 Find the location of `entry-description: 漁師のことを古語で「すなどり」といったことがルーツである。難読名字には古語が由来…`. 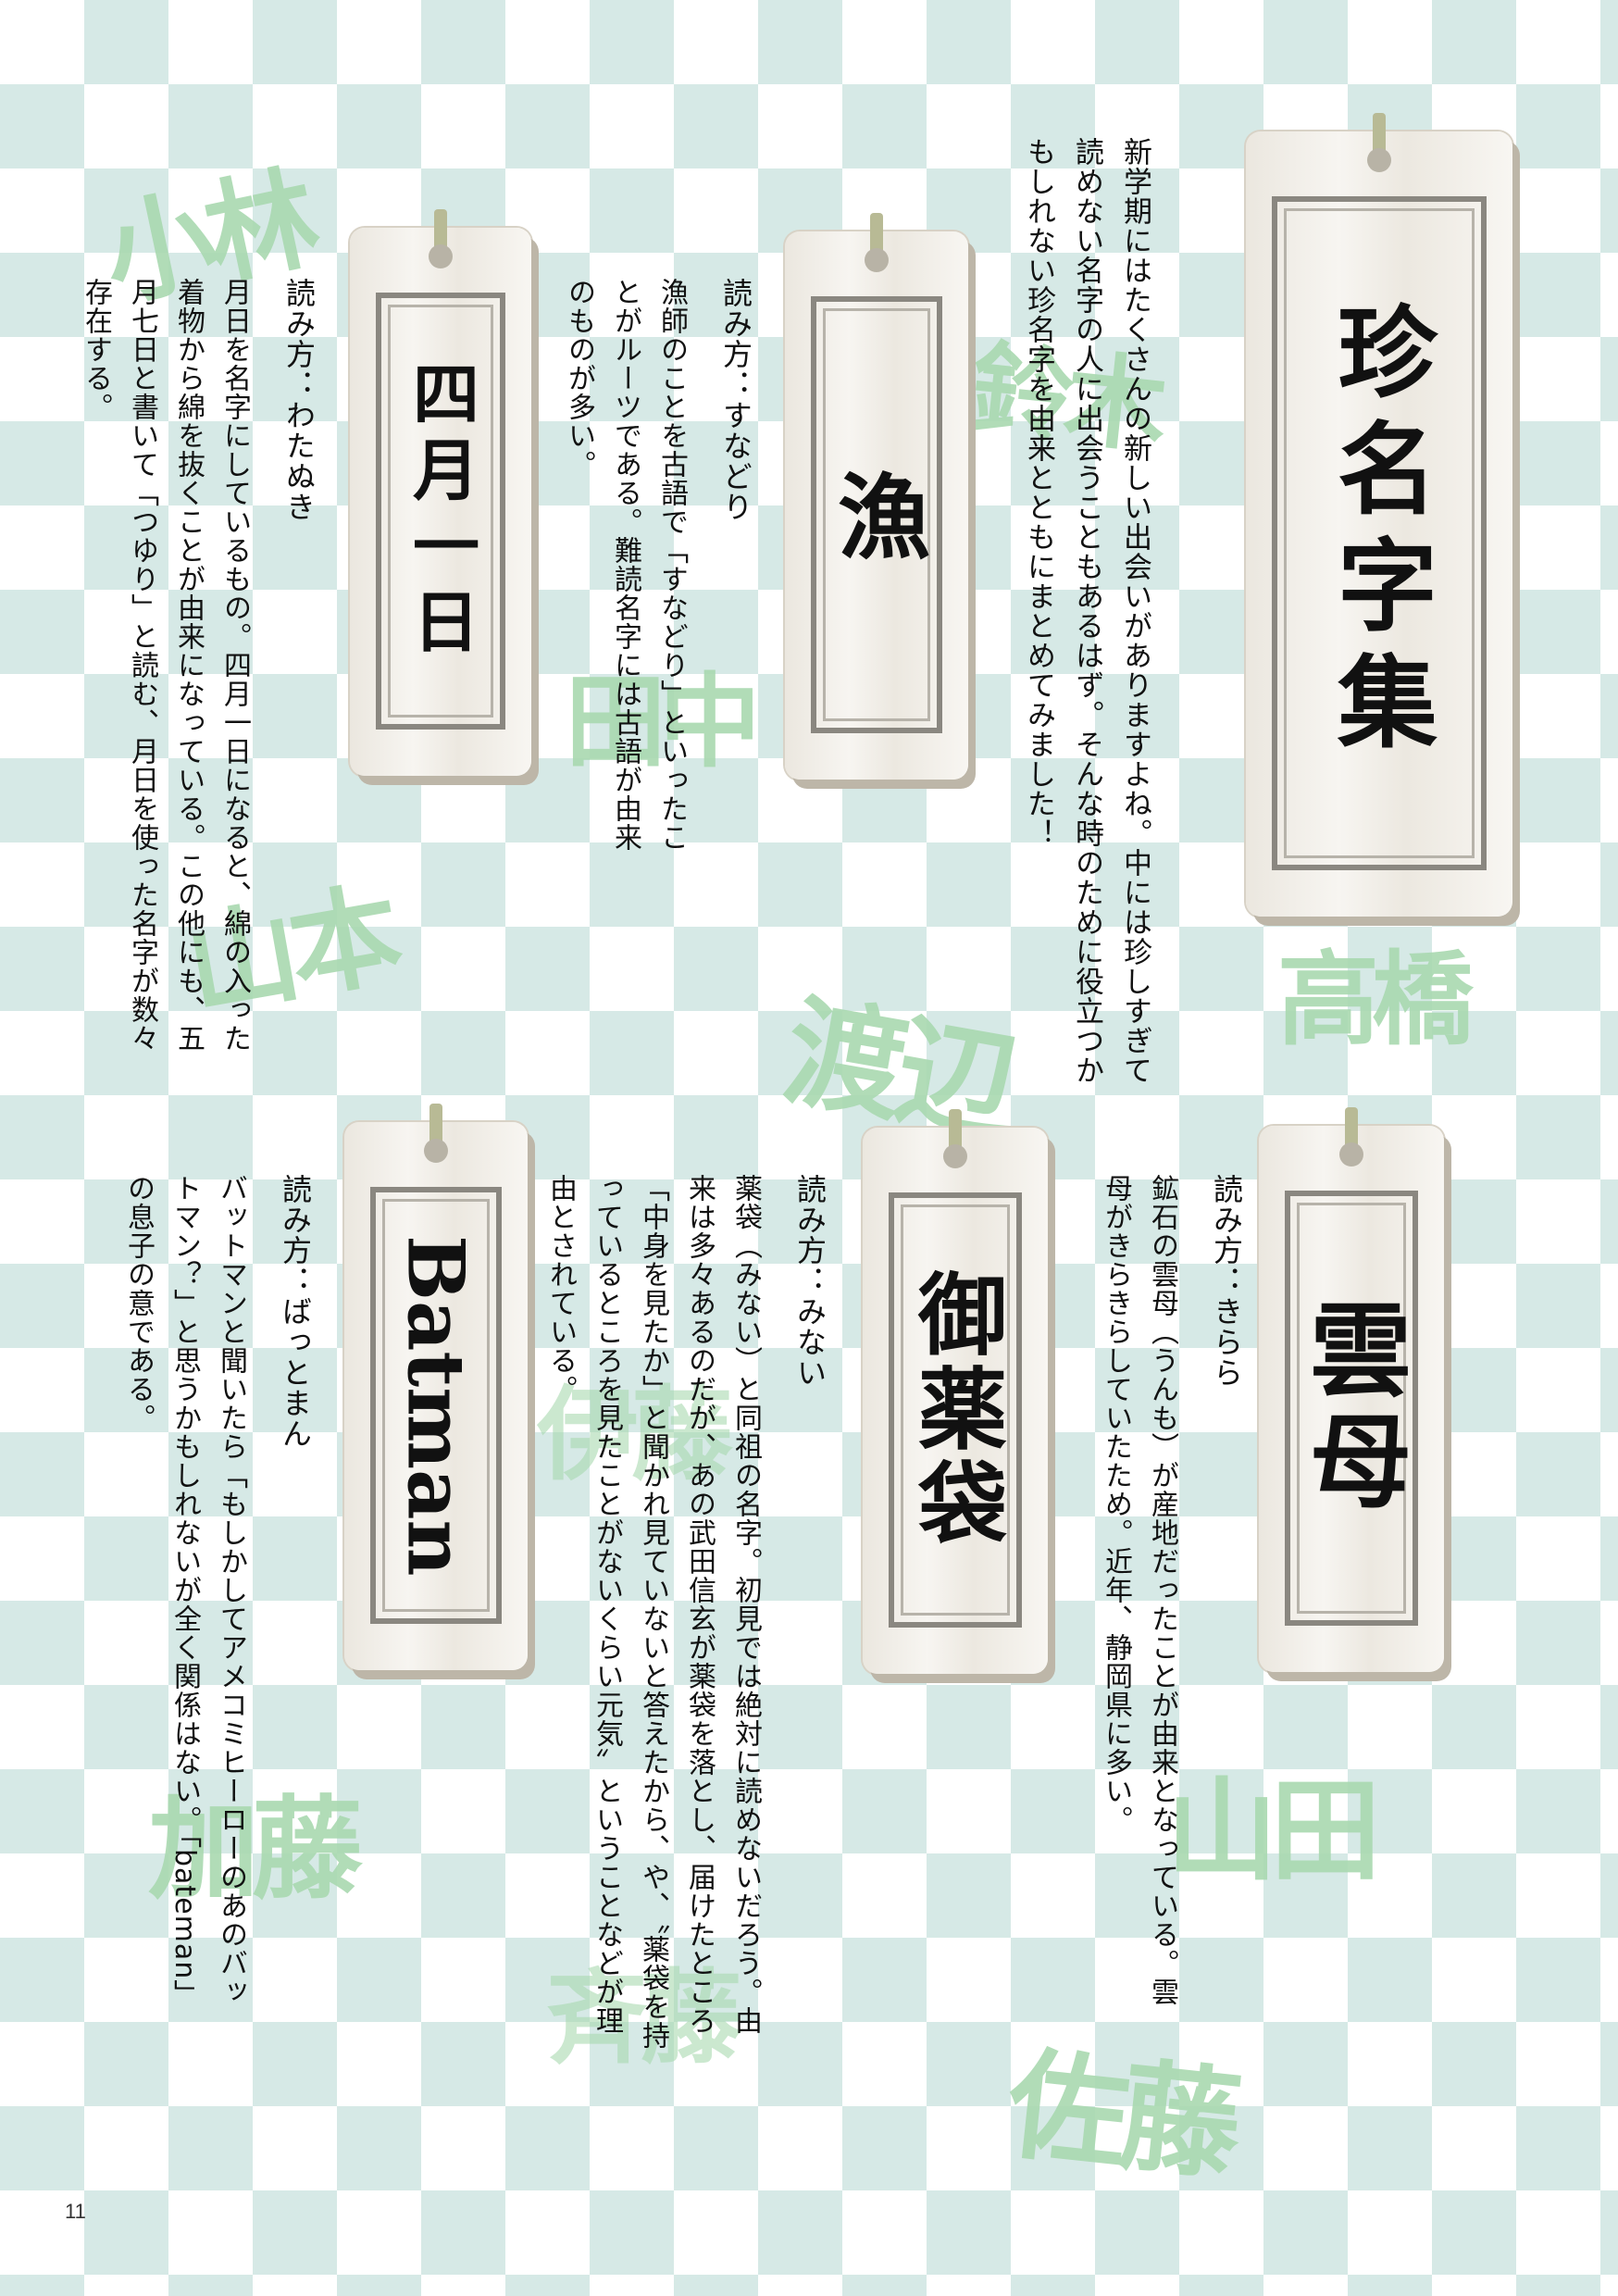

entry-description: 漁師のことを古語で「すなどり」といったことがルーツである。難読名字には古語が由来… is located at coordinates (625, 565).